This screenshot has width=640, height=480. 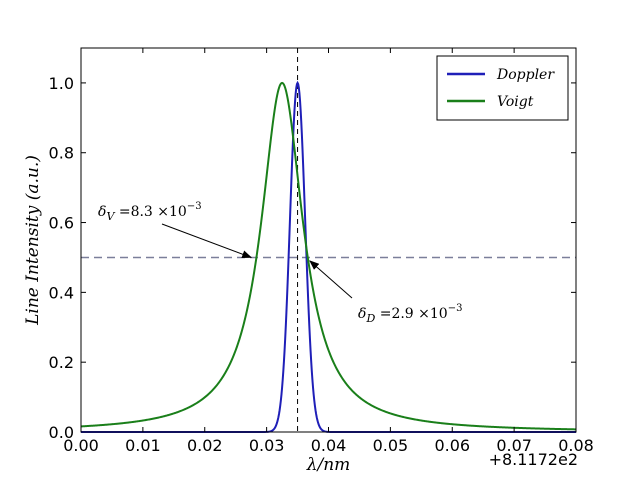 What do you see at coordinates (61, 223) in the screenshot?
I see `y-tick-label: 0.6` at bounding box center [61, 223].